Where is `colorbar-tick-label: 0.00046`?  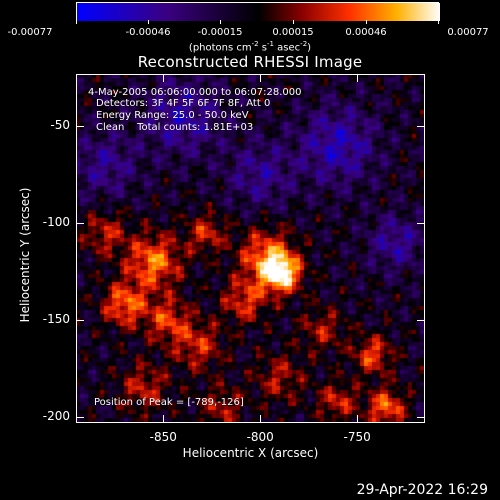 colorbar-tick-label: 0.00046 is located at coordinates (366, 32).